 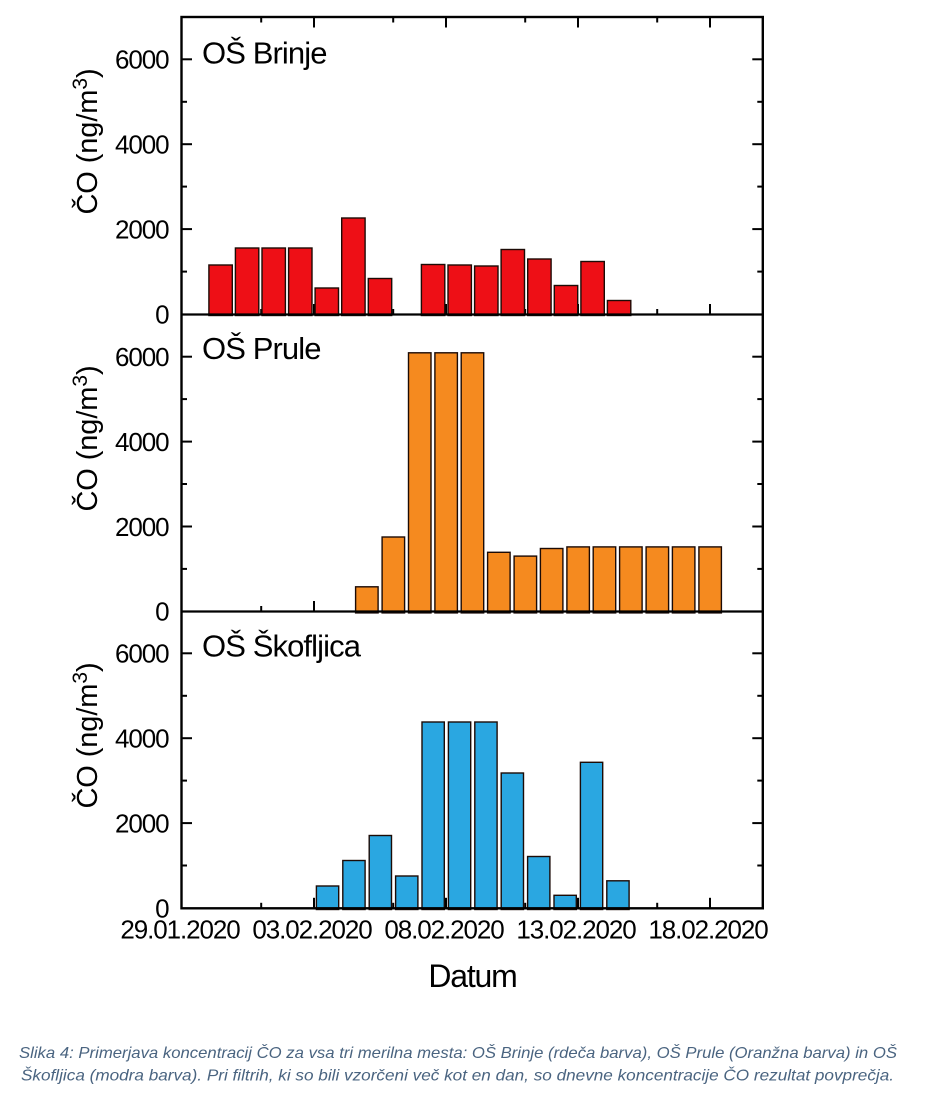 What do you see at coordinates (576, 930) in the screenshot?
I see `svg-text: 13.02.2020` at bounding box center [576, 930].